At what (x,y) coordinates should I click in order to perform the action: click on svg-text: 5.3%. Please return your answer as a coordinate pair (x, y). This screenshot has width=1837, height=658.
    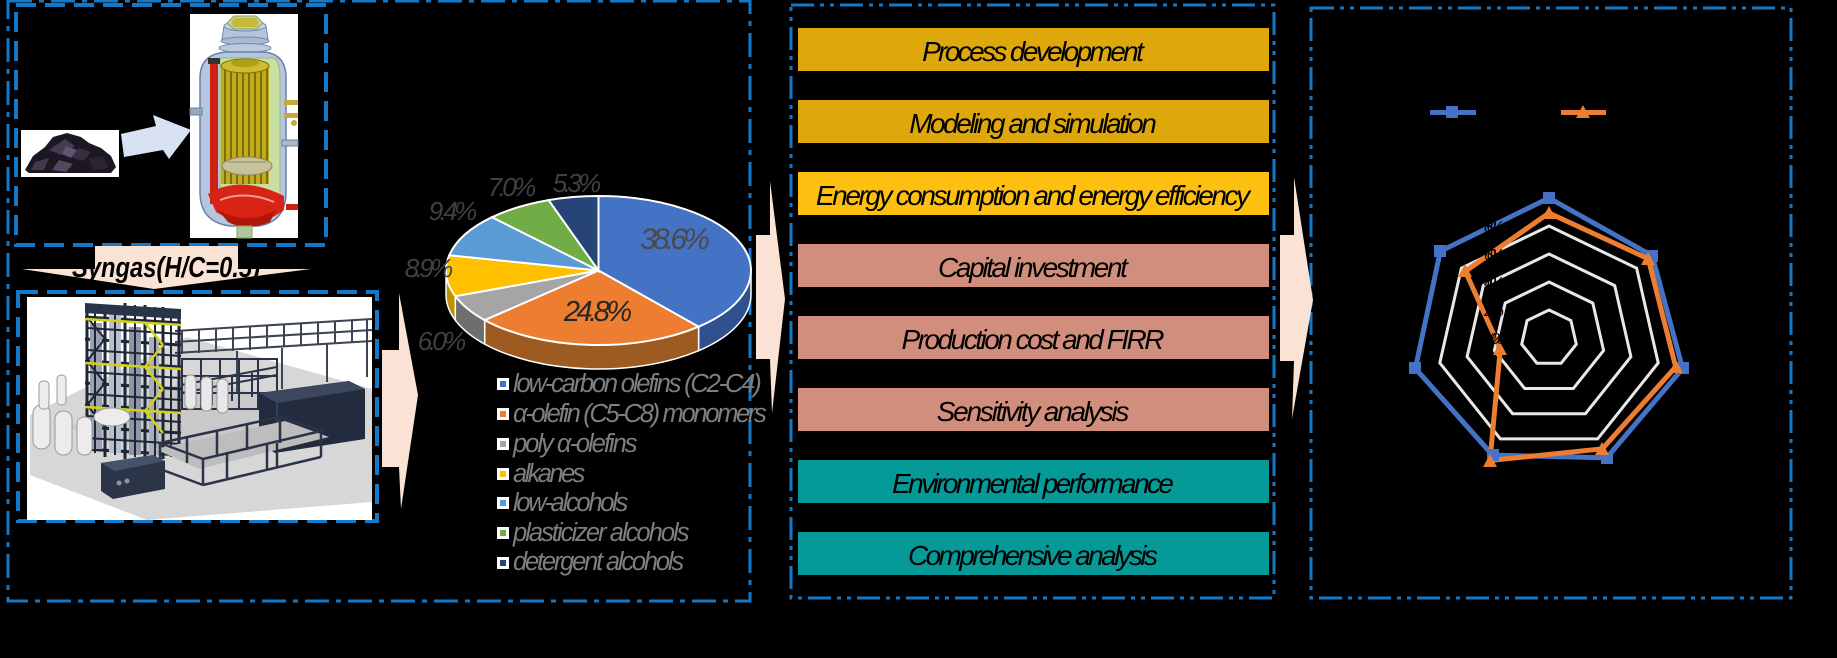
    Looking at the image, I should click on (577, 183).